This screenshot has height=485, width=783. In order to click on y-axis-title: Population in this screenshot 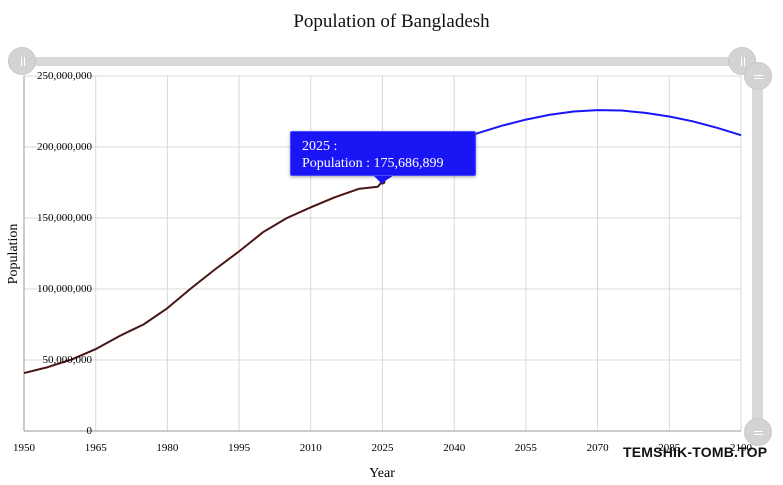, I will do `click(13, 254)`.